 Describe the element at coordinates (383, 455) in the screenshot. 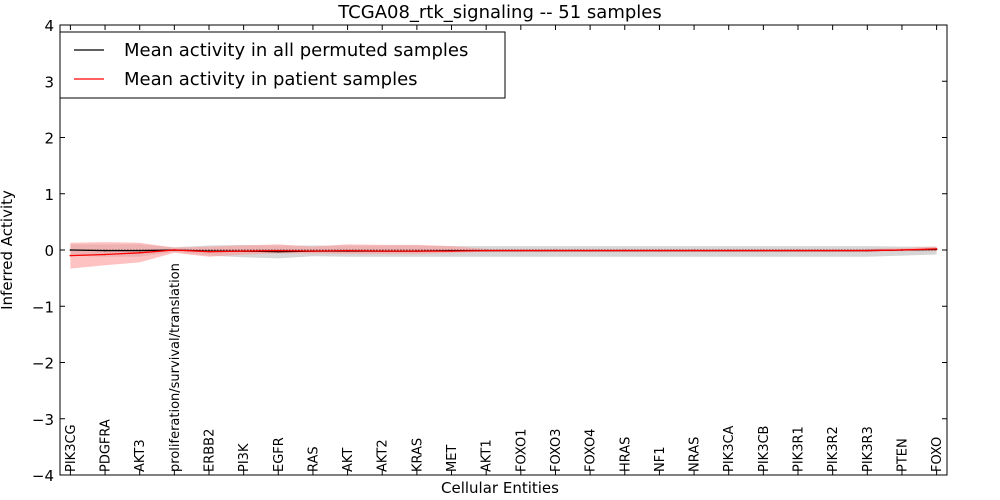

I see `x-tick-label: AKT2` at that location.